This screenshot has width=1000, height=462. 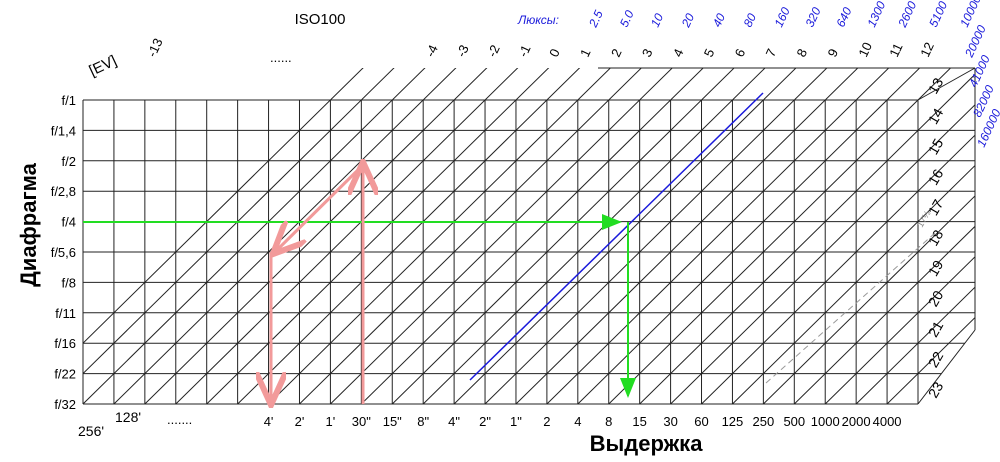 What do you see at coordinates (771, 52) in the screenshot?
I see `ev-label: 7` at bounding box center [771, 52].